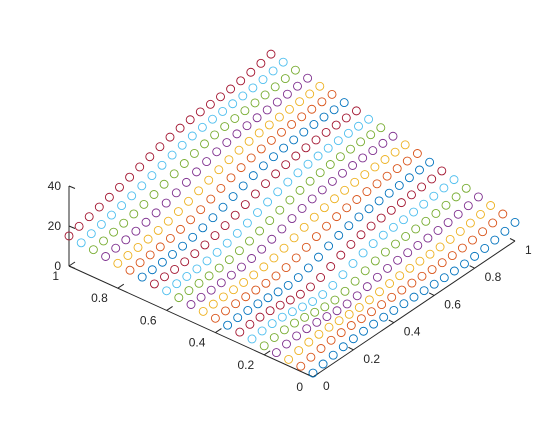 The width and height of the screenshot is (560, 425). I want to click on y-tick-label: 0.4, so click(197, 343).